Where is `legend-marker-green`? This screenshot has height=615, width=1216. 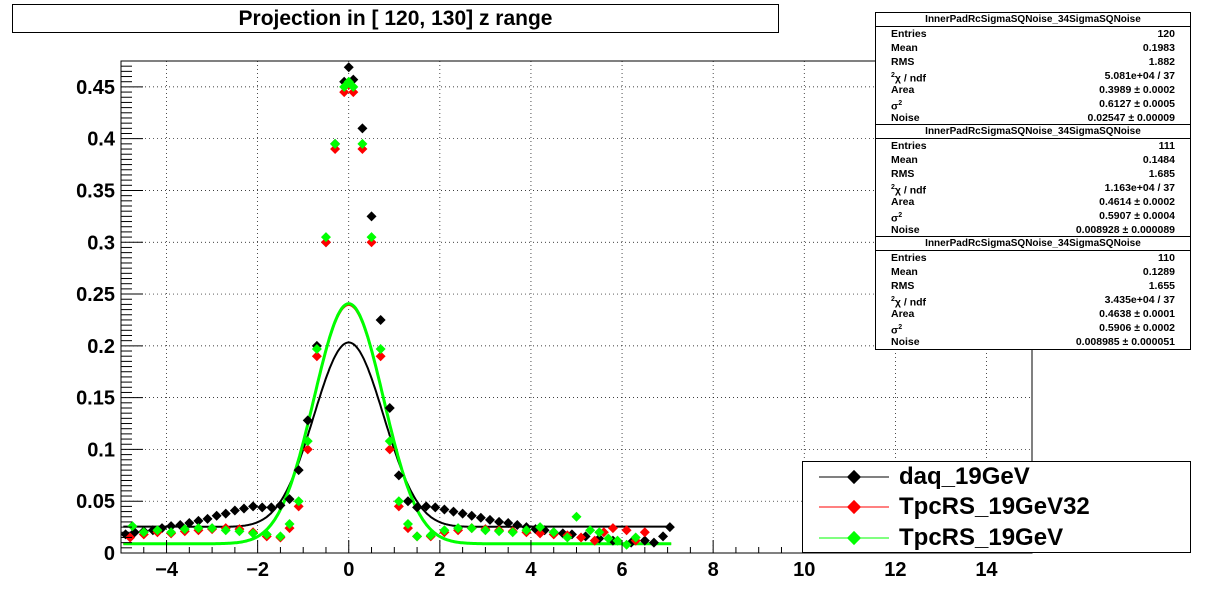 legend-marker-green is located at coordinates (854, 538).